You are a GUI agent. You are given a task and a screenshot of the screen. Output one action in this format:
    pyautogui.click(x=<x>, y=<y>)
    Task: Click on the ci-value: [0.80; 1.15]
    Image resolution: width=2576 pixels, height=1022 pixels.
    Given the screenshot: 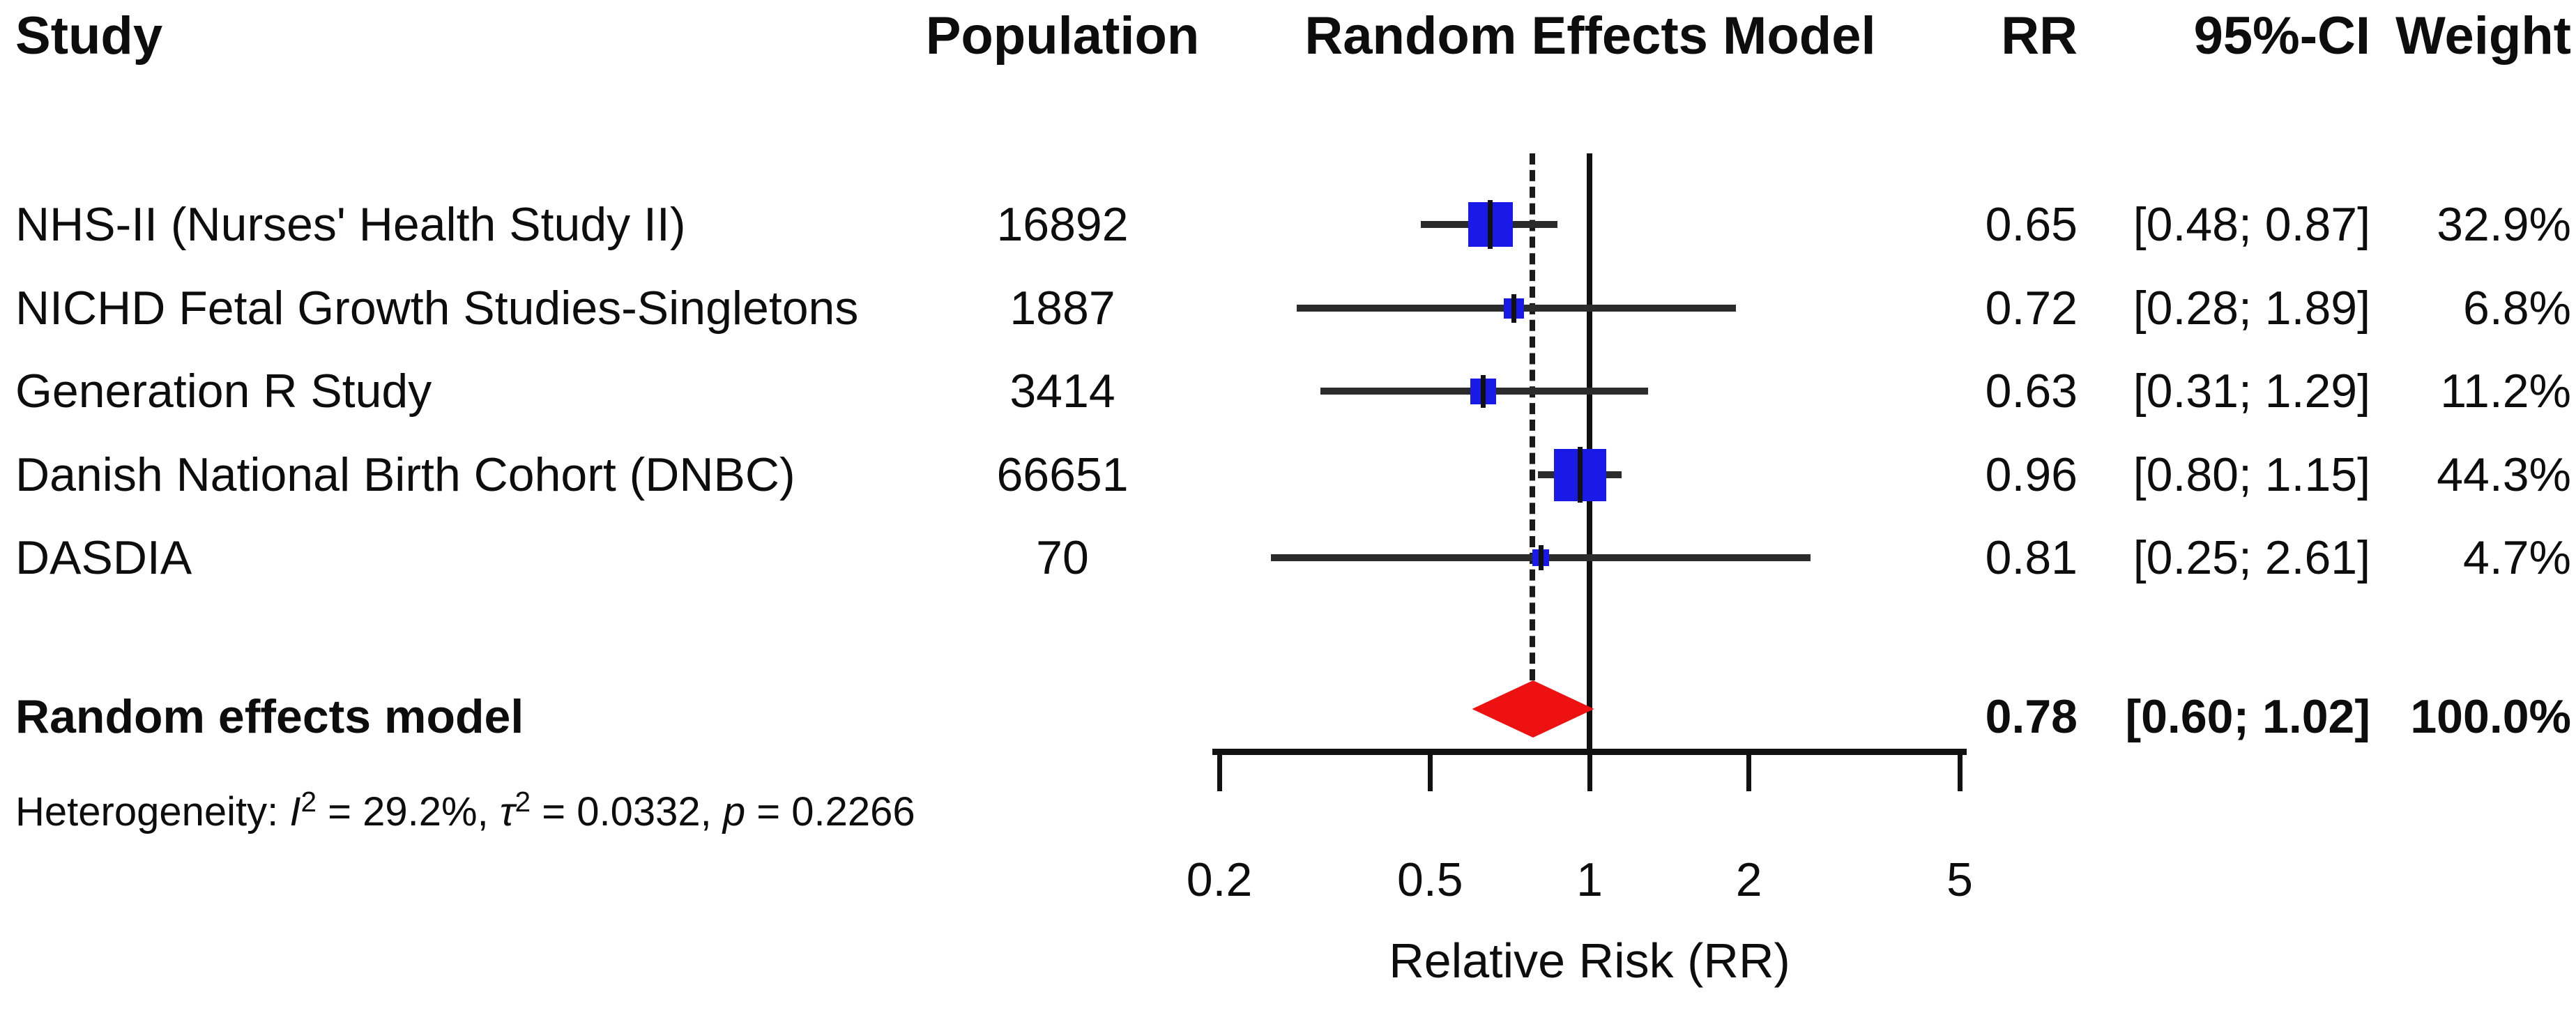 What is the action you would take?
    pyautogui.click(x=2251, y=475)
    